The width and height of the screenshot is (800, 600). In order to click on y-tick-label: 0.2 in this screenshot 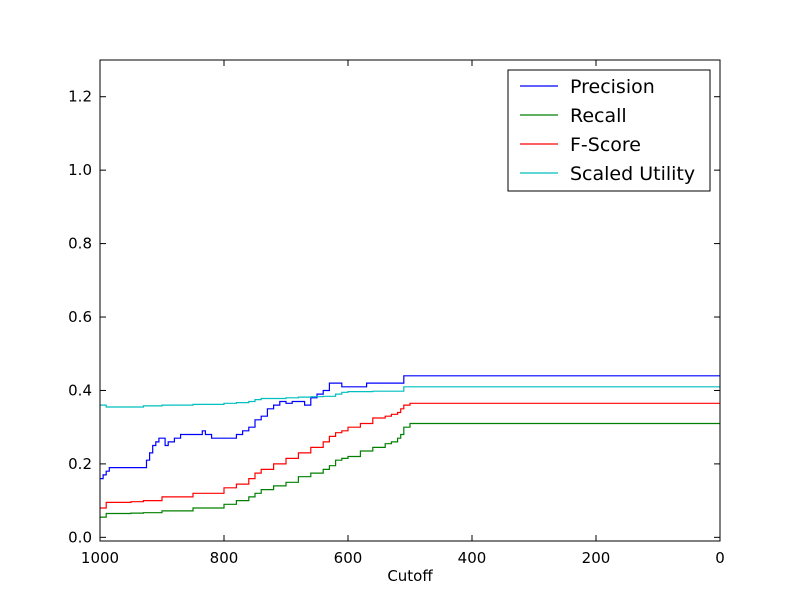, I will do `click(80, 464)`.